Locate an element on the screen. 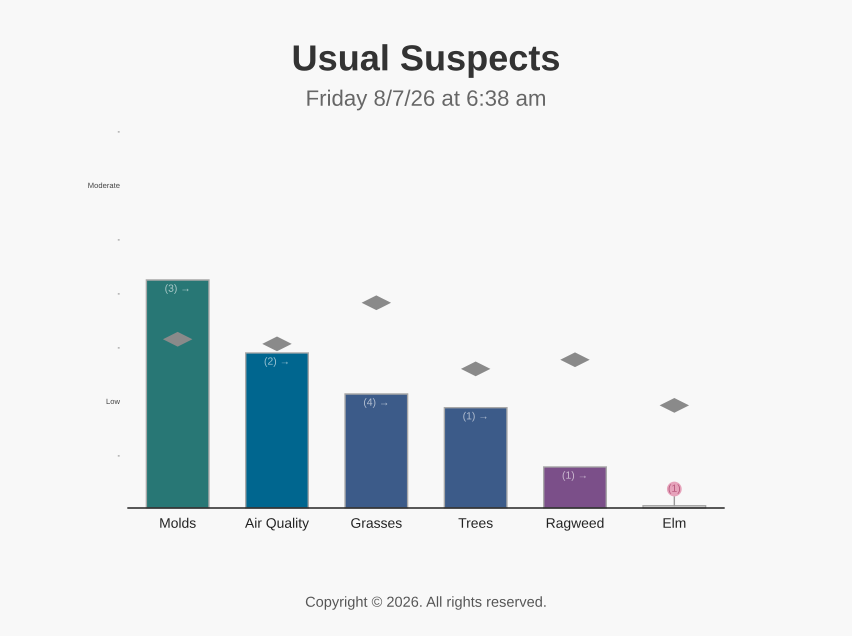 The image size is (852, 636). x-tick-label: Molds is located at coordinates (178, 523).